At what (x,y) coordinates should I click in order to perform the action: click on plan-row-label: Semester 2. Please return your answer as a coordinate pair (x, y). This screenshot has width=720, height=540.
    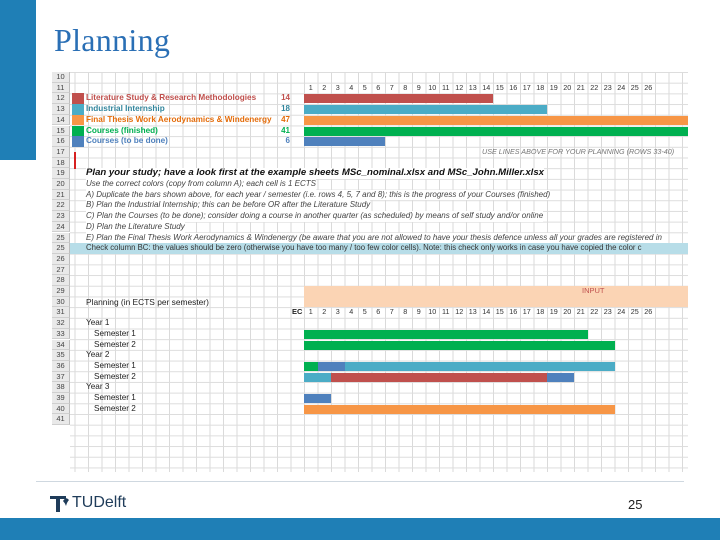
    Looking at the image, I should click on (115, 344).